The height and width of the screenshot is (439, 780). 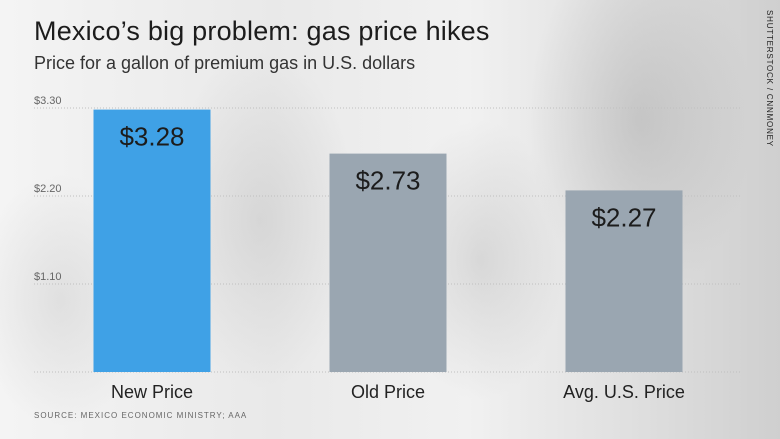 I want to click on source-note: SOURCE: MEXICO ECONOMIC MINISTRY; AAA, so click(x=141, y=415).